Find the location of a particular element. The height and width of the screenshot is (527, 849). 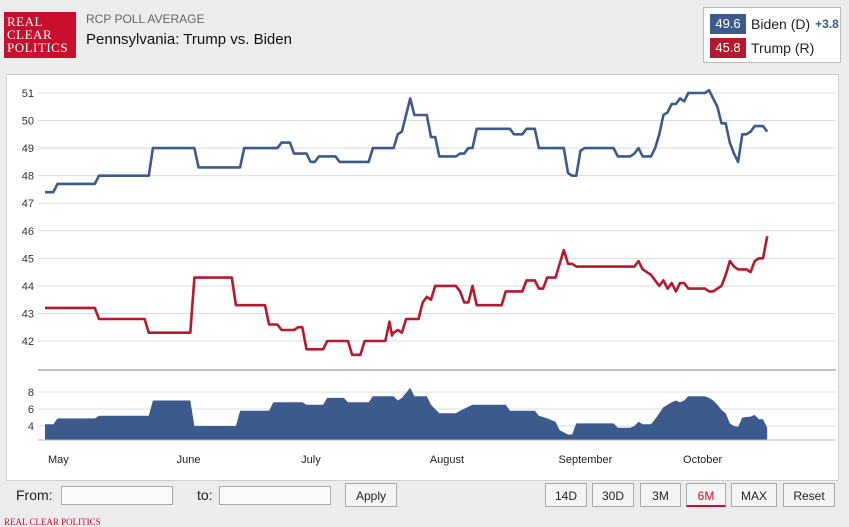

range-button-6m: 6M is located at coordinates (706, 495).